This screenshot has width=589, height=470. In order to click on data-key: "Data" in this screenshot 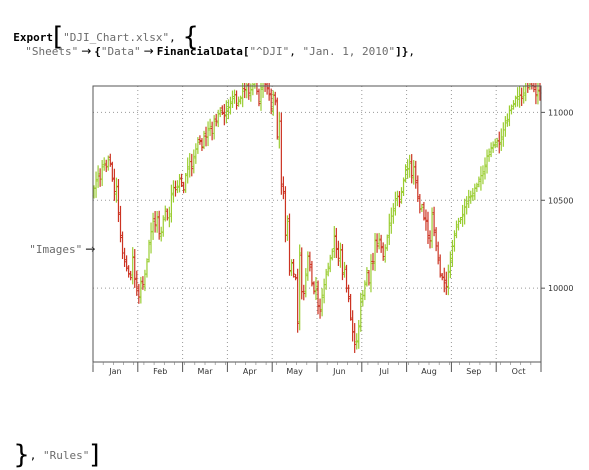, I will do `click(120, 51)`.